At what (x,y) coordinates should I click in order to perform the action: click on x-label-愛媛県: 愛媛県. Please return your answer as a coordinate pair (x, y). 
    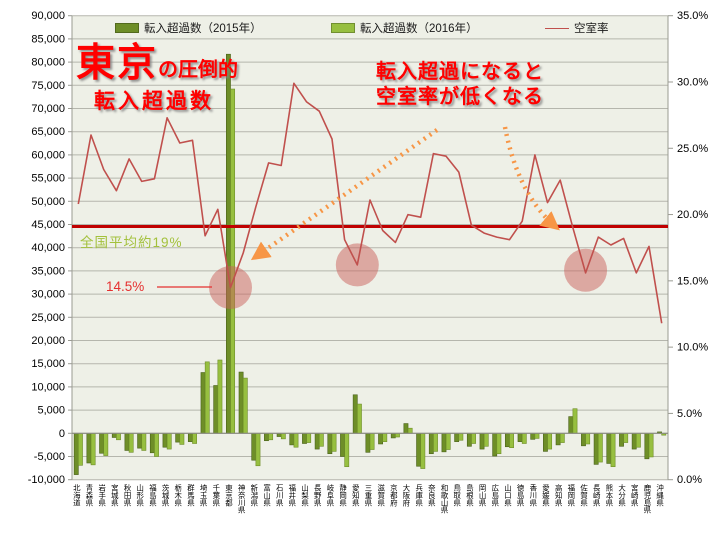
    Looking at the image, I should click on (546, 495).